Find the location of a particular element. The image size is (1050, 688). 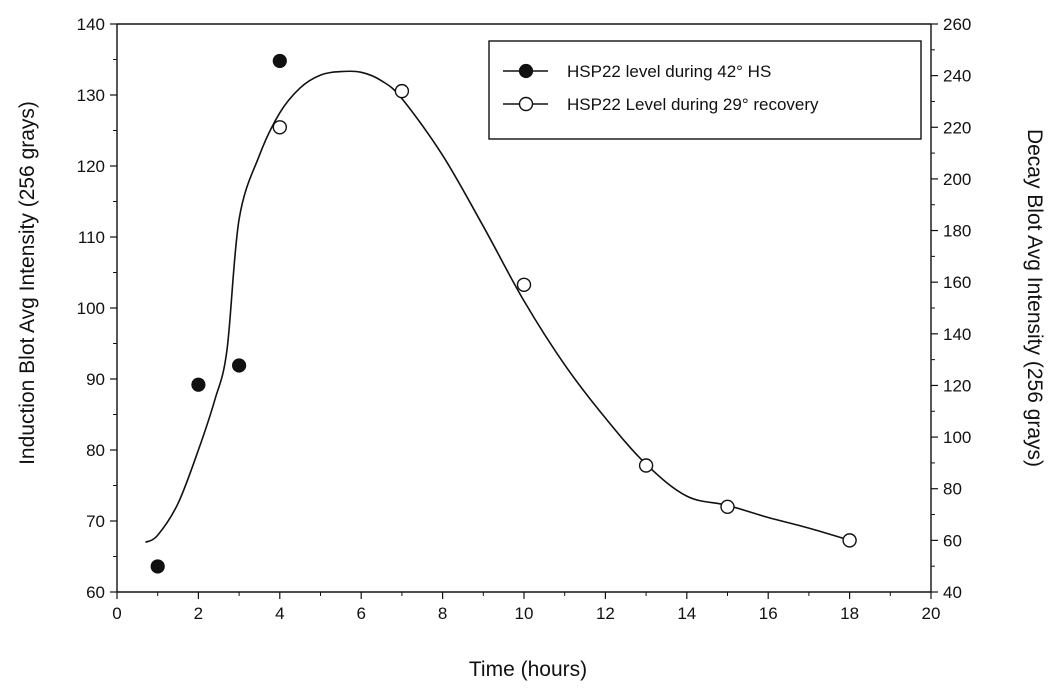

y-right-tick-label: 80 is located at coordinates (952, 489).